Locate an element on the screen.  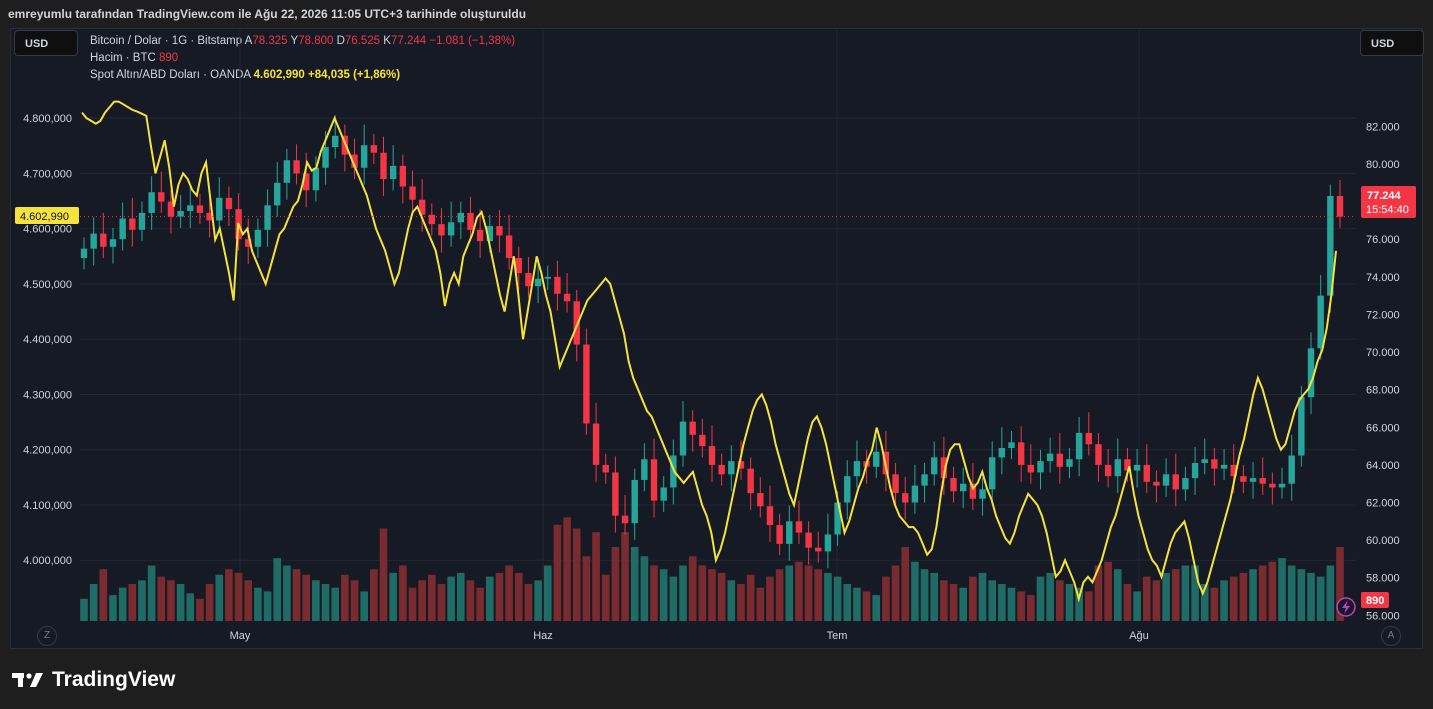
legend-change: −1.081 (−1,38%) is located at coordinates (472, 41).